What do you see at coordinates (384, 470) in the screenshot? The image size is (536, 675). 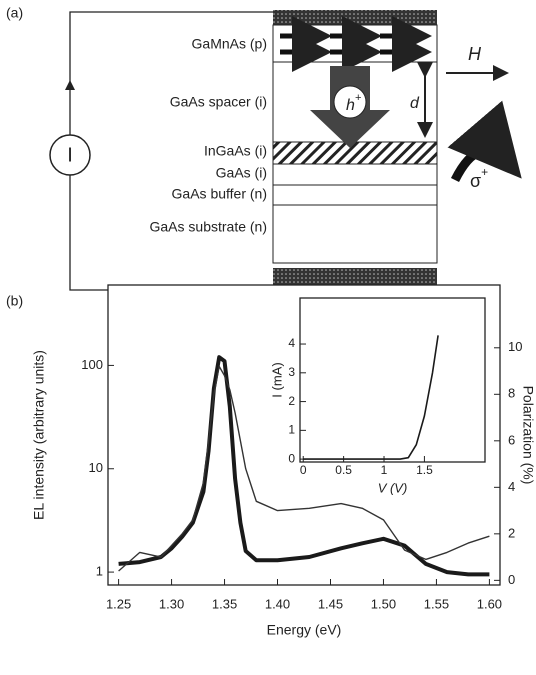 I see `x-tick-label: 1` at bounding box center [384, 470].